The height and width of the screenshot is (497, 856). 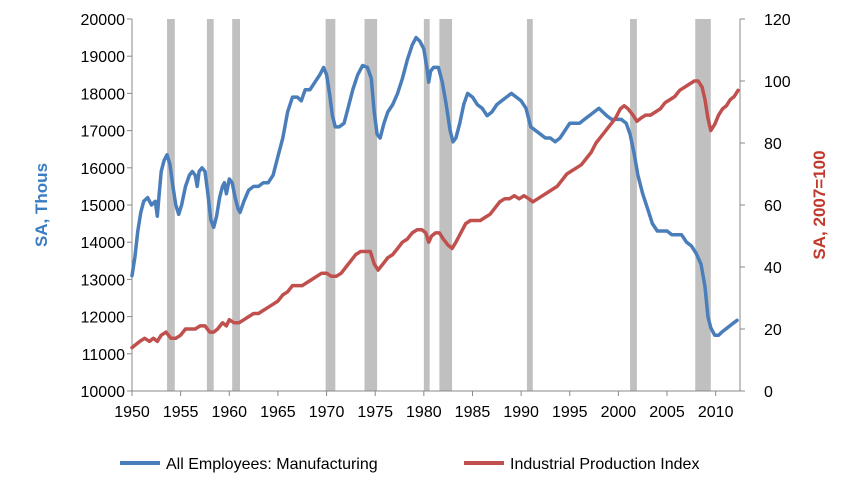 What do you see at coordinates (768, 392) in the screenshot?
I see `right-tick-label-0: 0` at bounding box center [768, 392].